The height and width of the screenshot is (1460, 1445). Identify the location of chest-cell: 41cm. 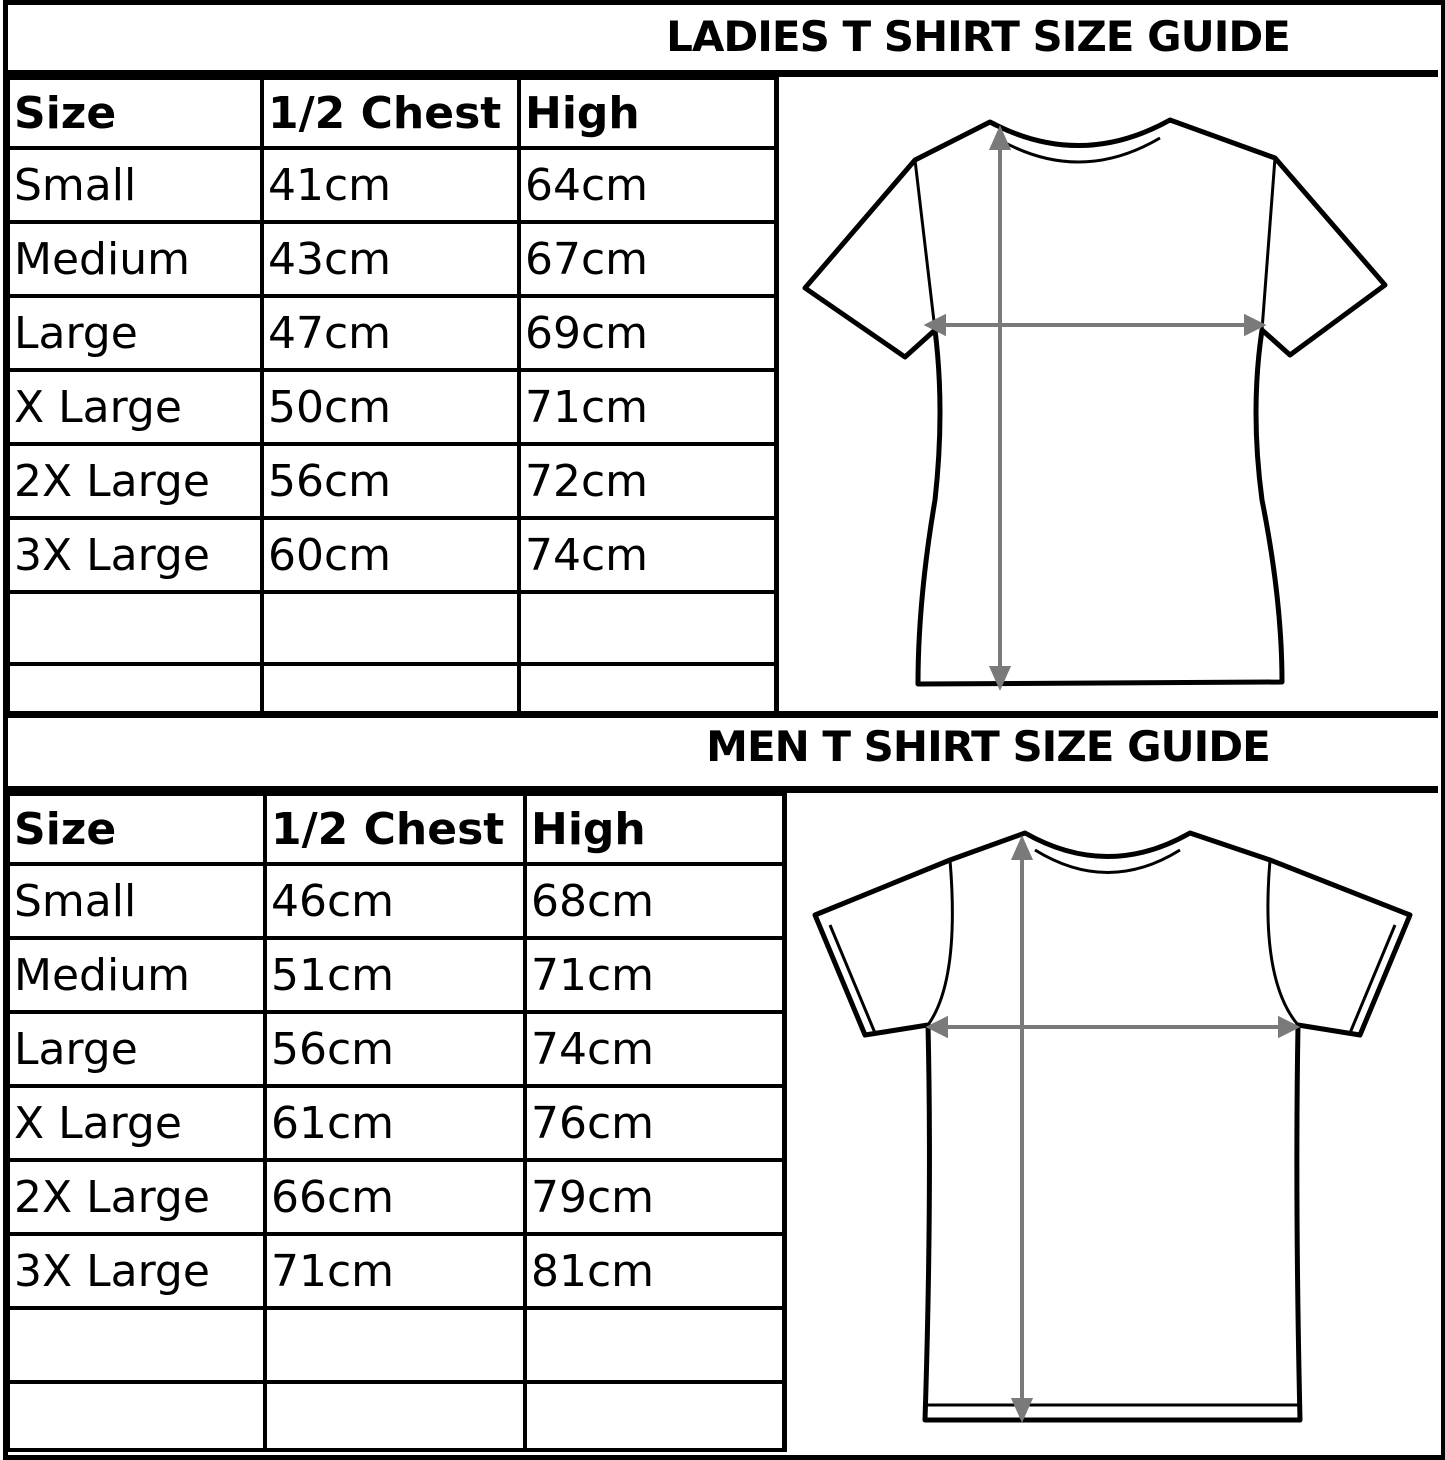
(390, 185).